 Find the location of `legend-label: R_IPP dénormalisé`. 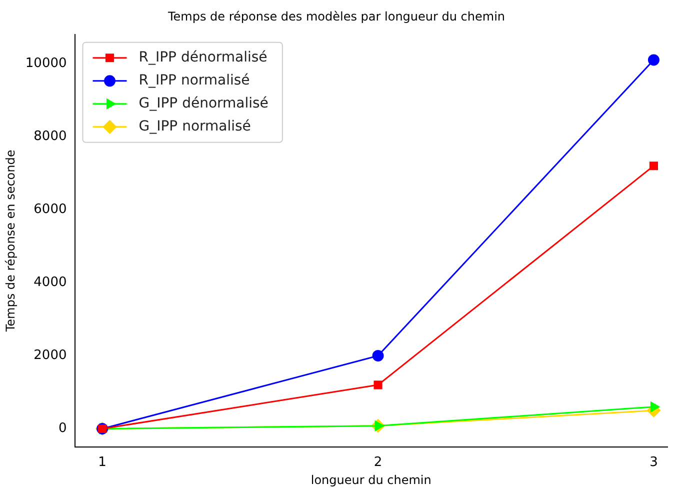

legend-label: R_IPP dénormalisé is located at coordinates (203, 58).